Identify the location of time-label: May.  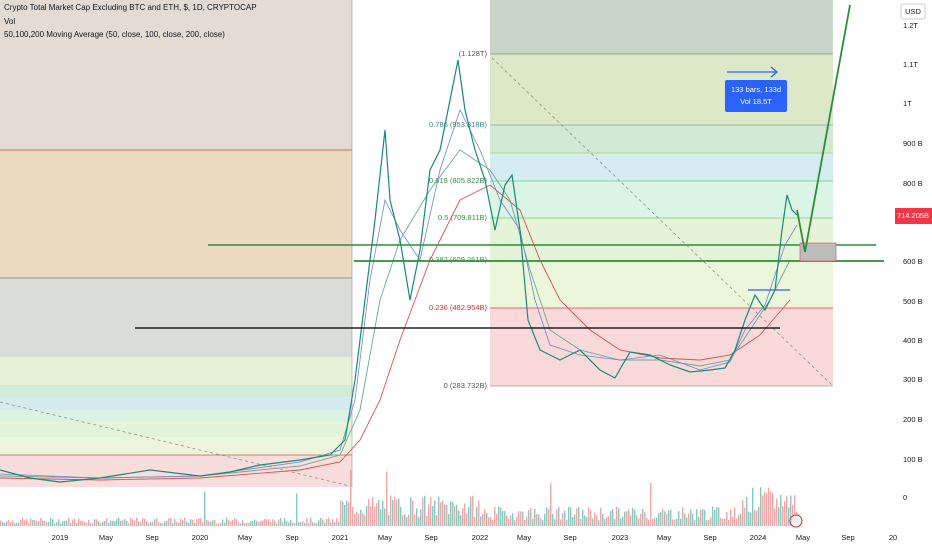
(524, 537).